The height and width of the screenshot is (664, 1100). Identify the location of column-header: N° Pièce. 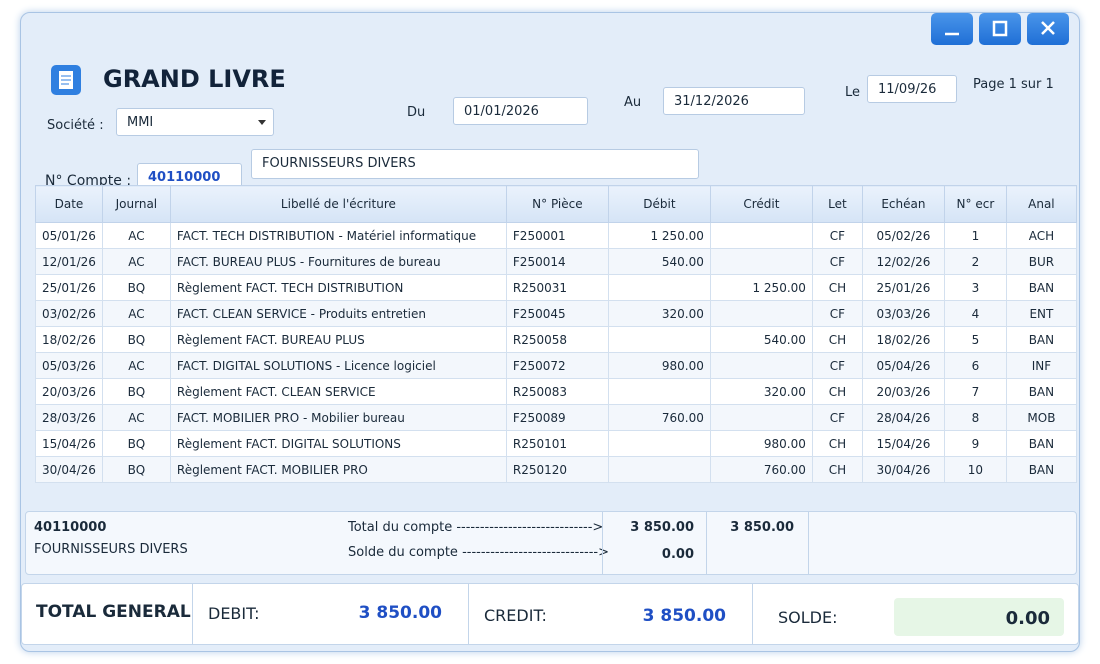
(557, 204).